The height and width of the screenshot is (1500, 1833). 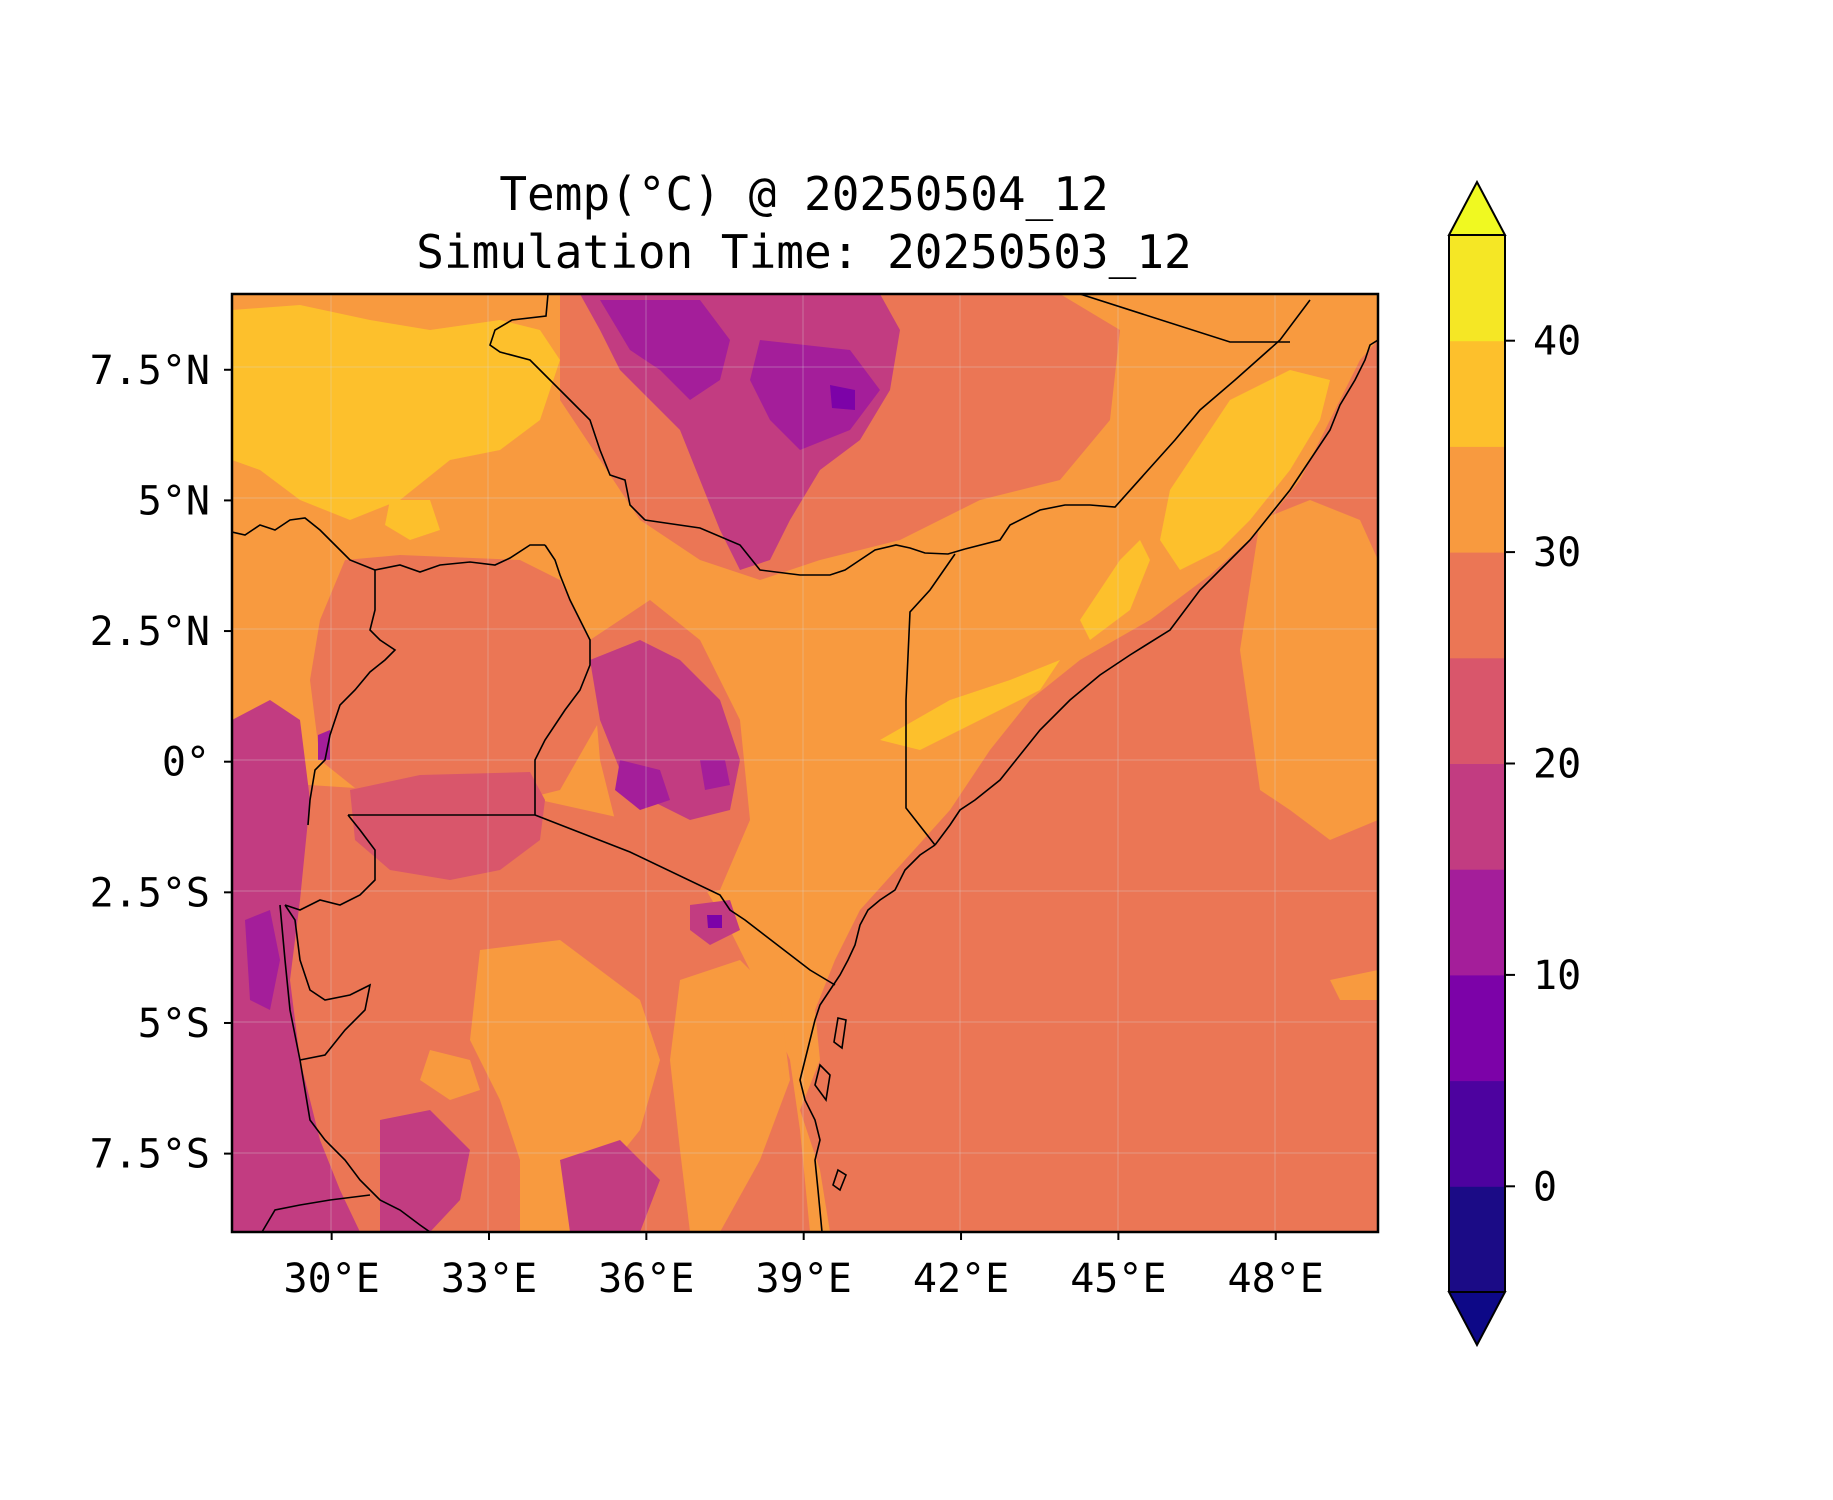 What do you see at coordinates (803, 252) in the screenshot?
I see `map-title-line2: Simulation Time: 20250503_12` at bounding box center [803, 252].